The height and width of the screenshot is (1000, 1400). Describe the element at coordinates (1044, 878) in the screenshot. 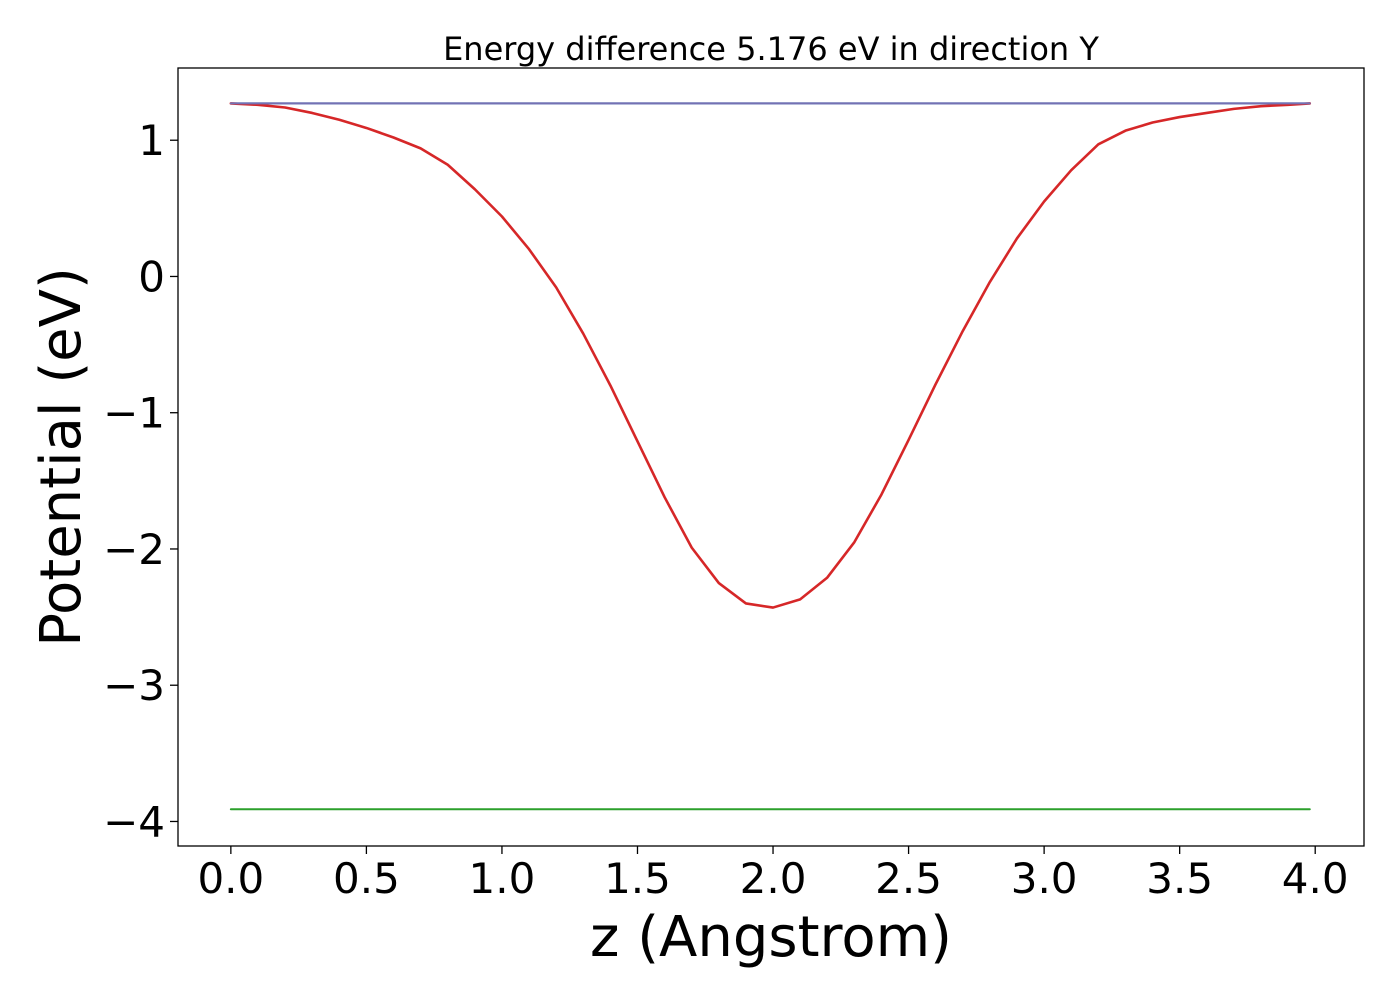

I see `x-tick-label: 3.0` at that location.